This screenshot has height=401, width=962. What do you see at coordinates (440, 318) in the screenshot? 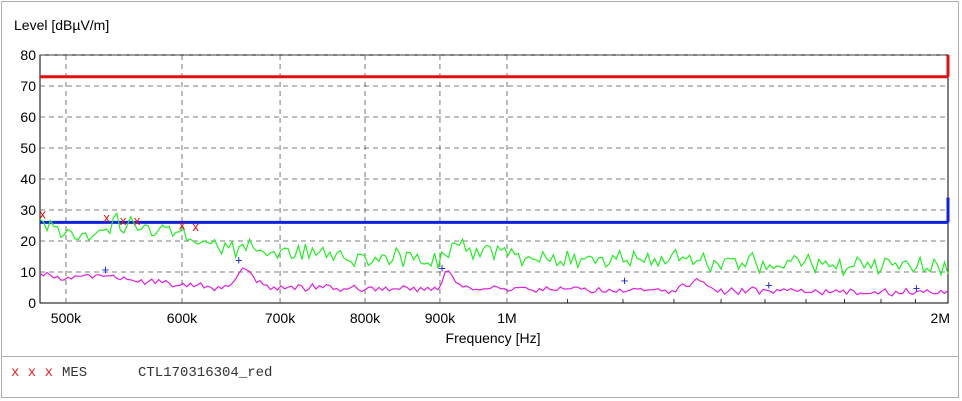
I see `x-tick-label: 900k` at bounding box center [440, 318].